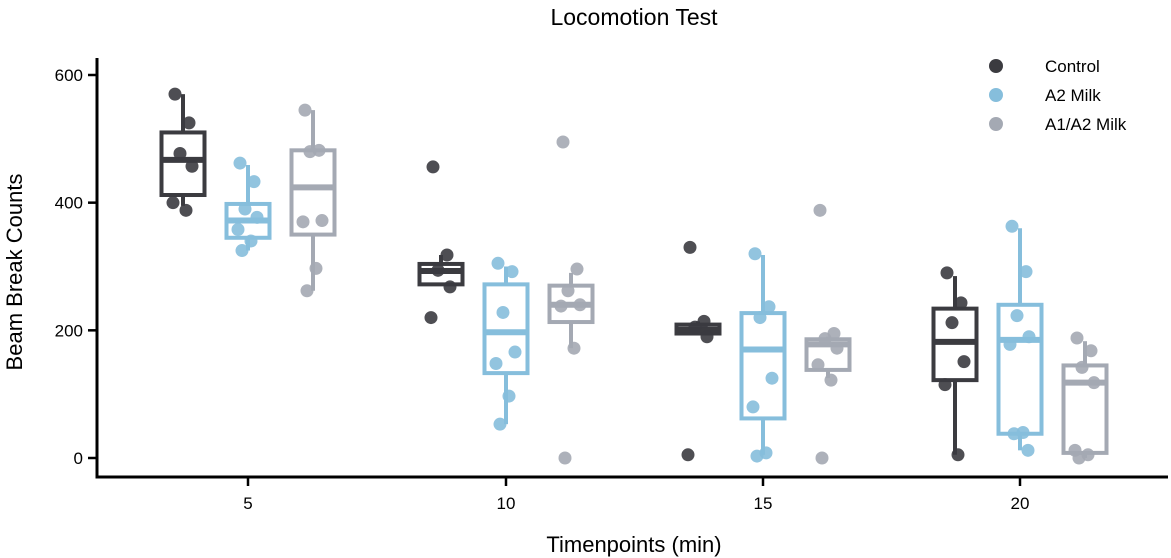  Describe the element at coordinates (78, 458) in the screenshot. I see `y-tick-label: 0` at that location.